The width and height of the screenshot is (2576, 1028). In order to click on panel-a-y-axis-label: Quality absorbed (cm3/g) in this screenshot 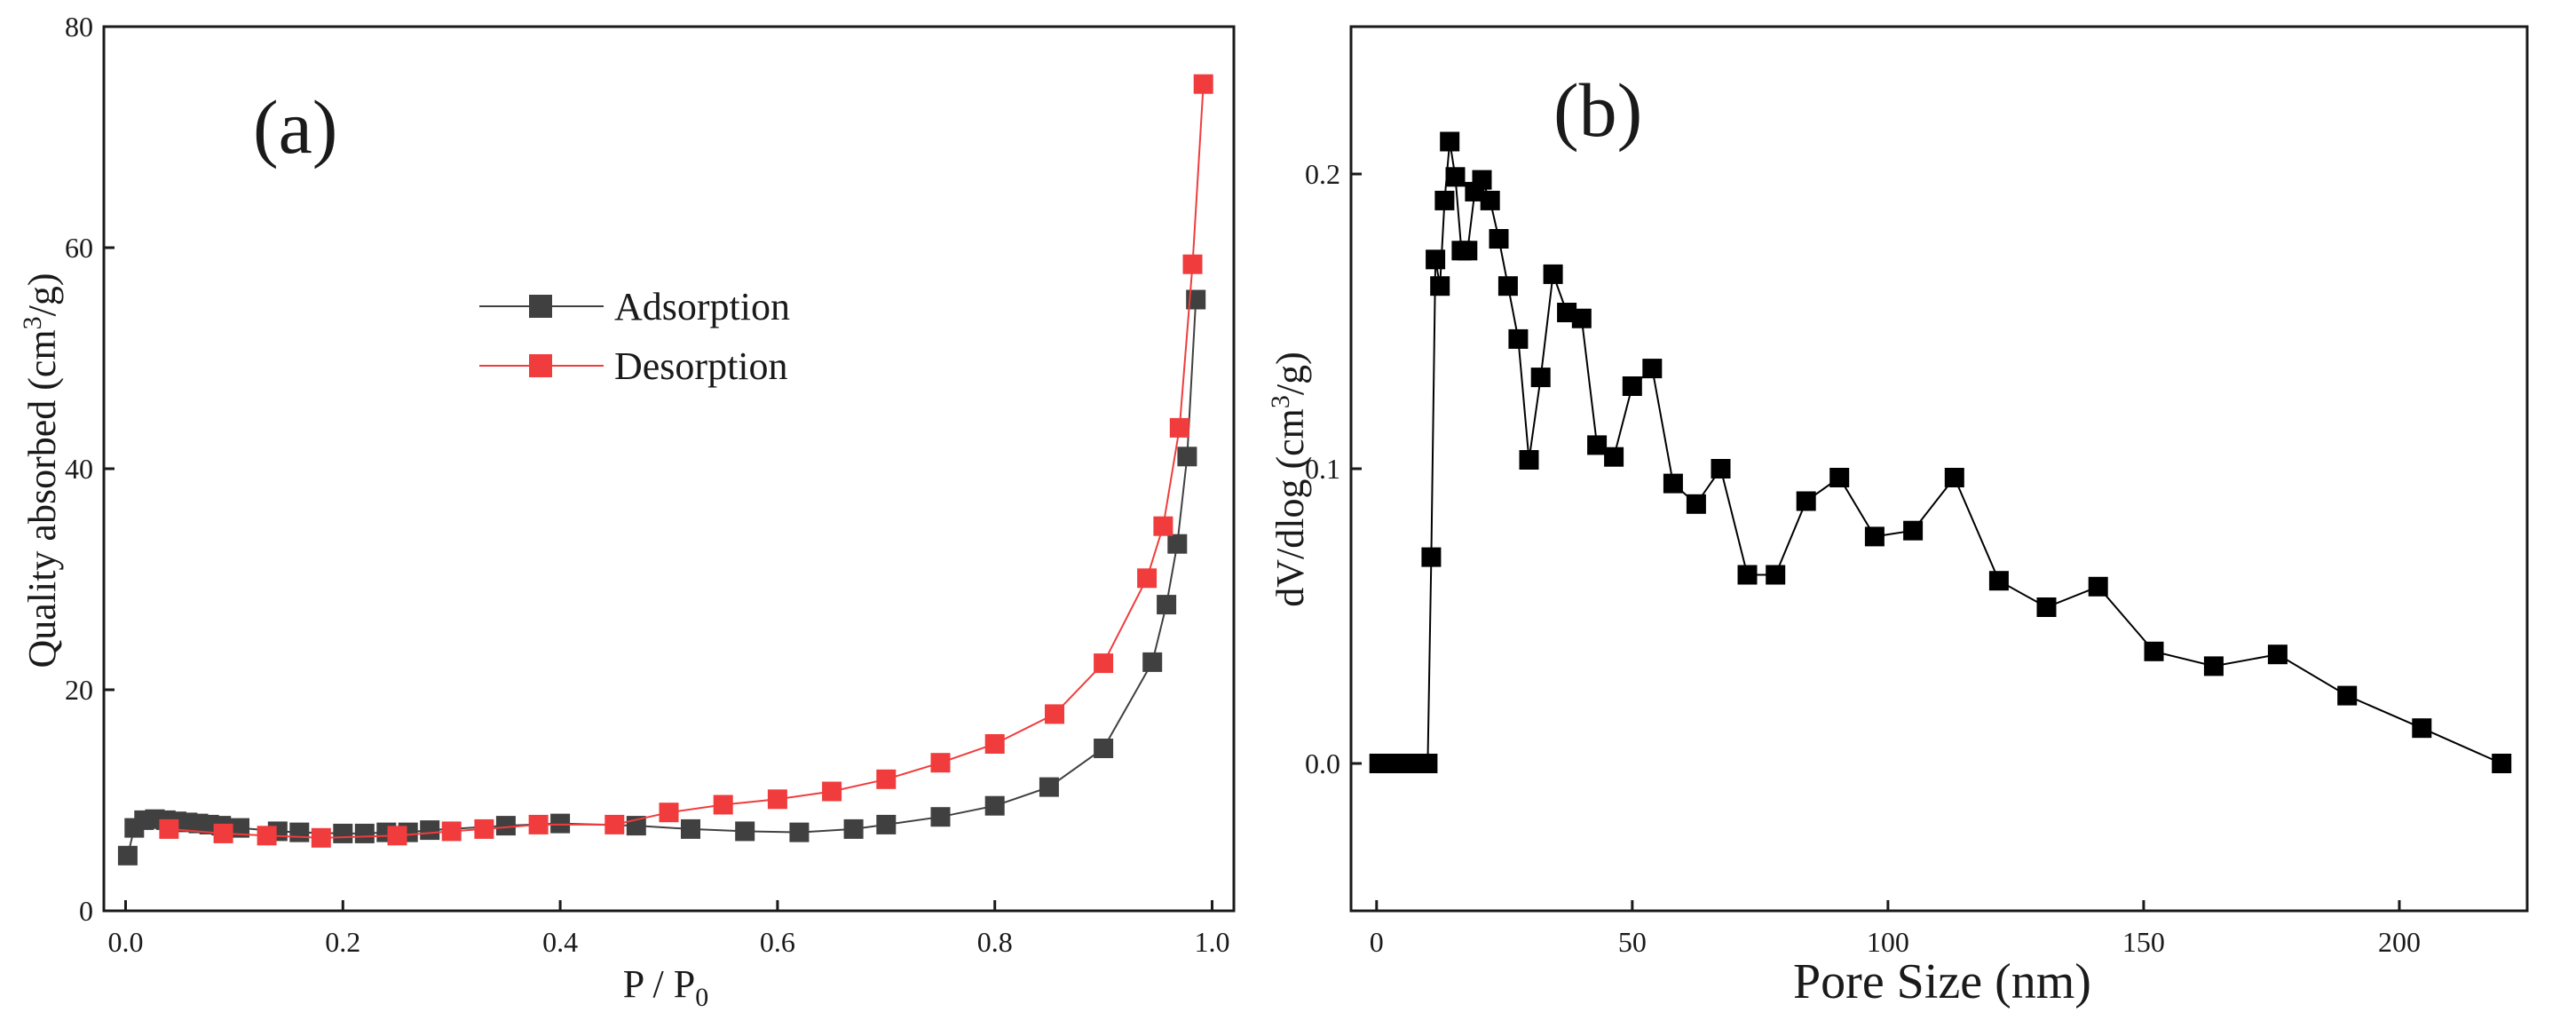, I will do `click(41, 470)`.